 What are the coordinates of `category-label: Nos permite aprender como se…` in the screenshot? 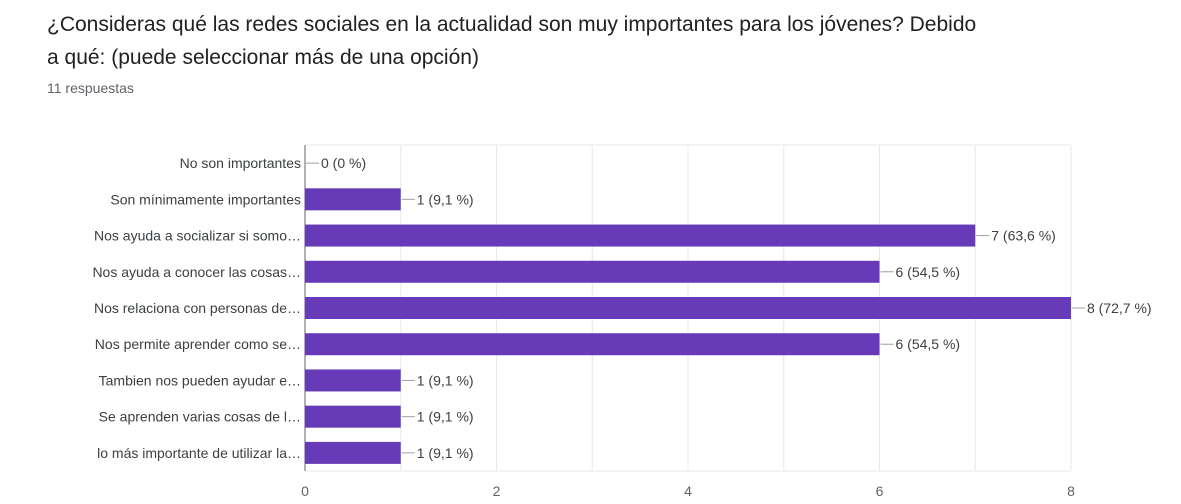 It's located at (198, 344).